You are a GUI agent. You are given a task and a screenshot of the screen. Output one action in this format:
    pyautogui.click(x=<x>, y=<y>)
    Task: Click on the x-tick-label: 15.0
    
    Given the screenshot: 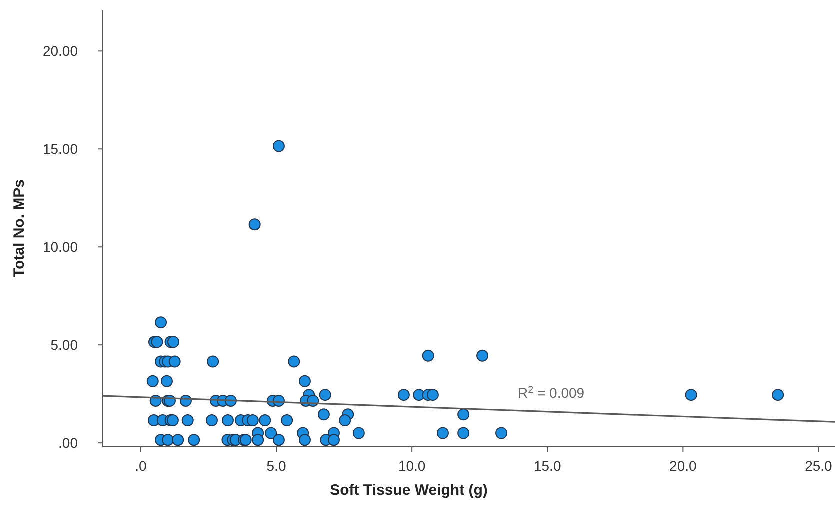 What is the action you would take?
    pyautogui.click(x=548, y=466)
    